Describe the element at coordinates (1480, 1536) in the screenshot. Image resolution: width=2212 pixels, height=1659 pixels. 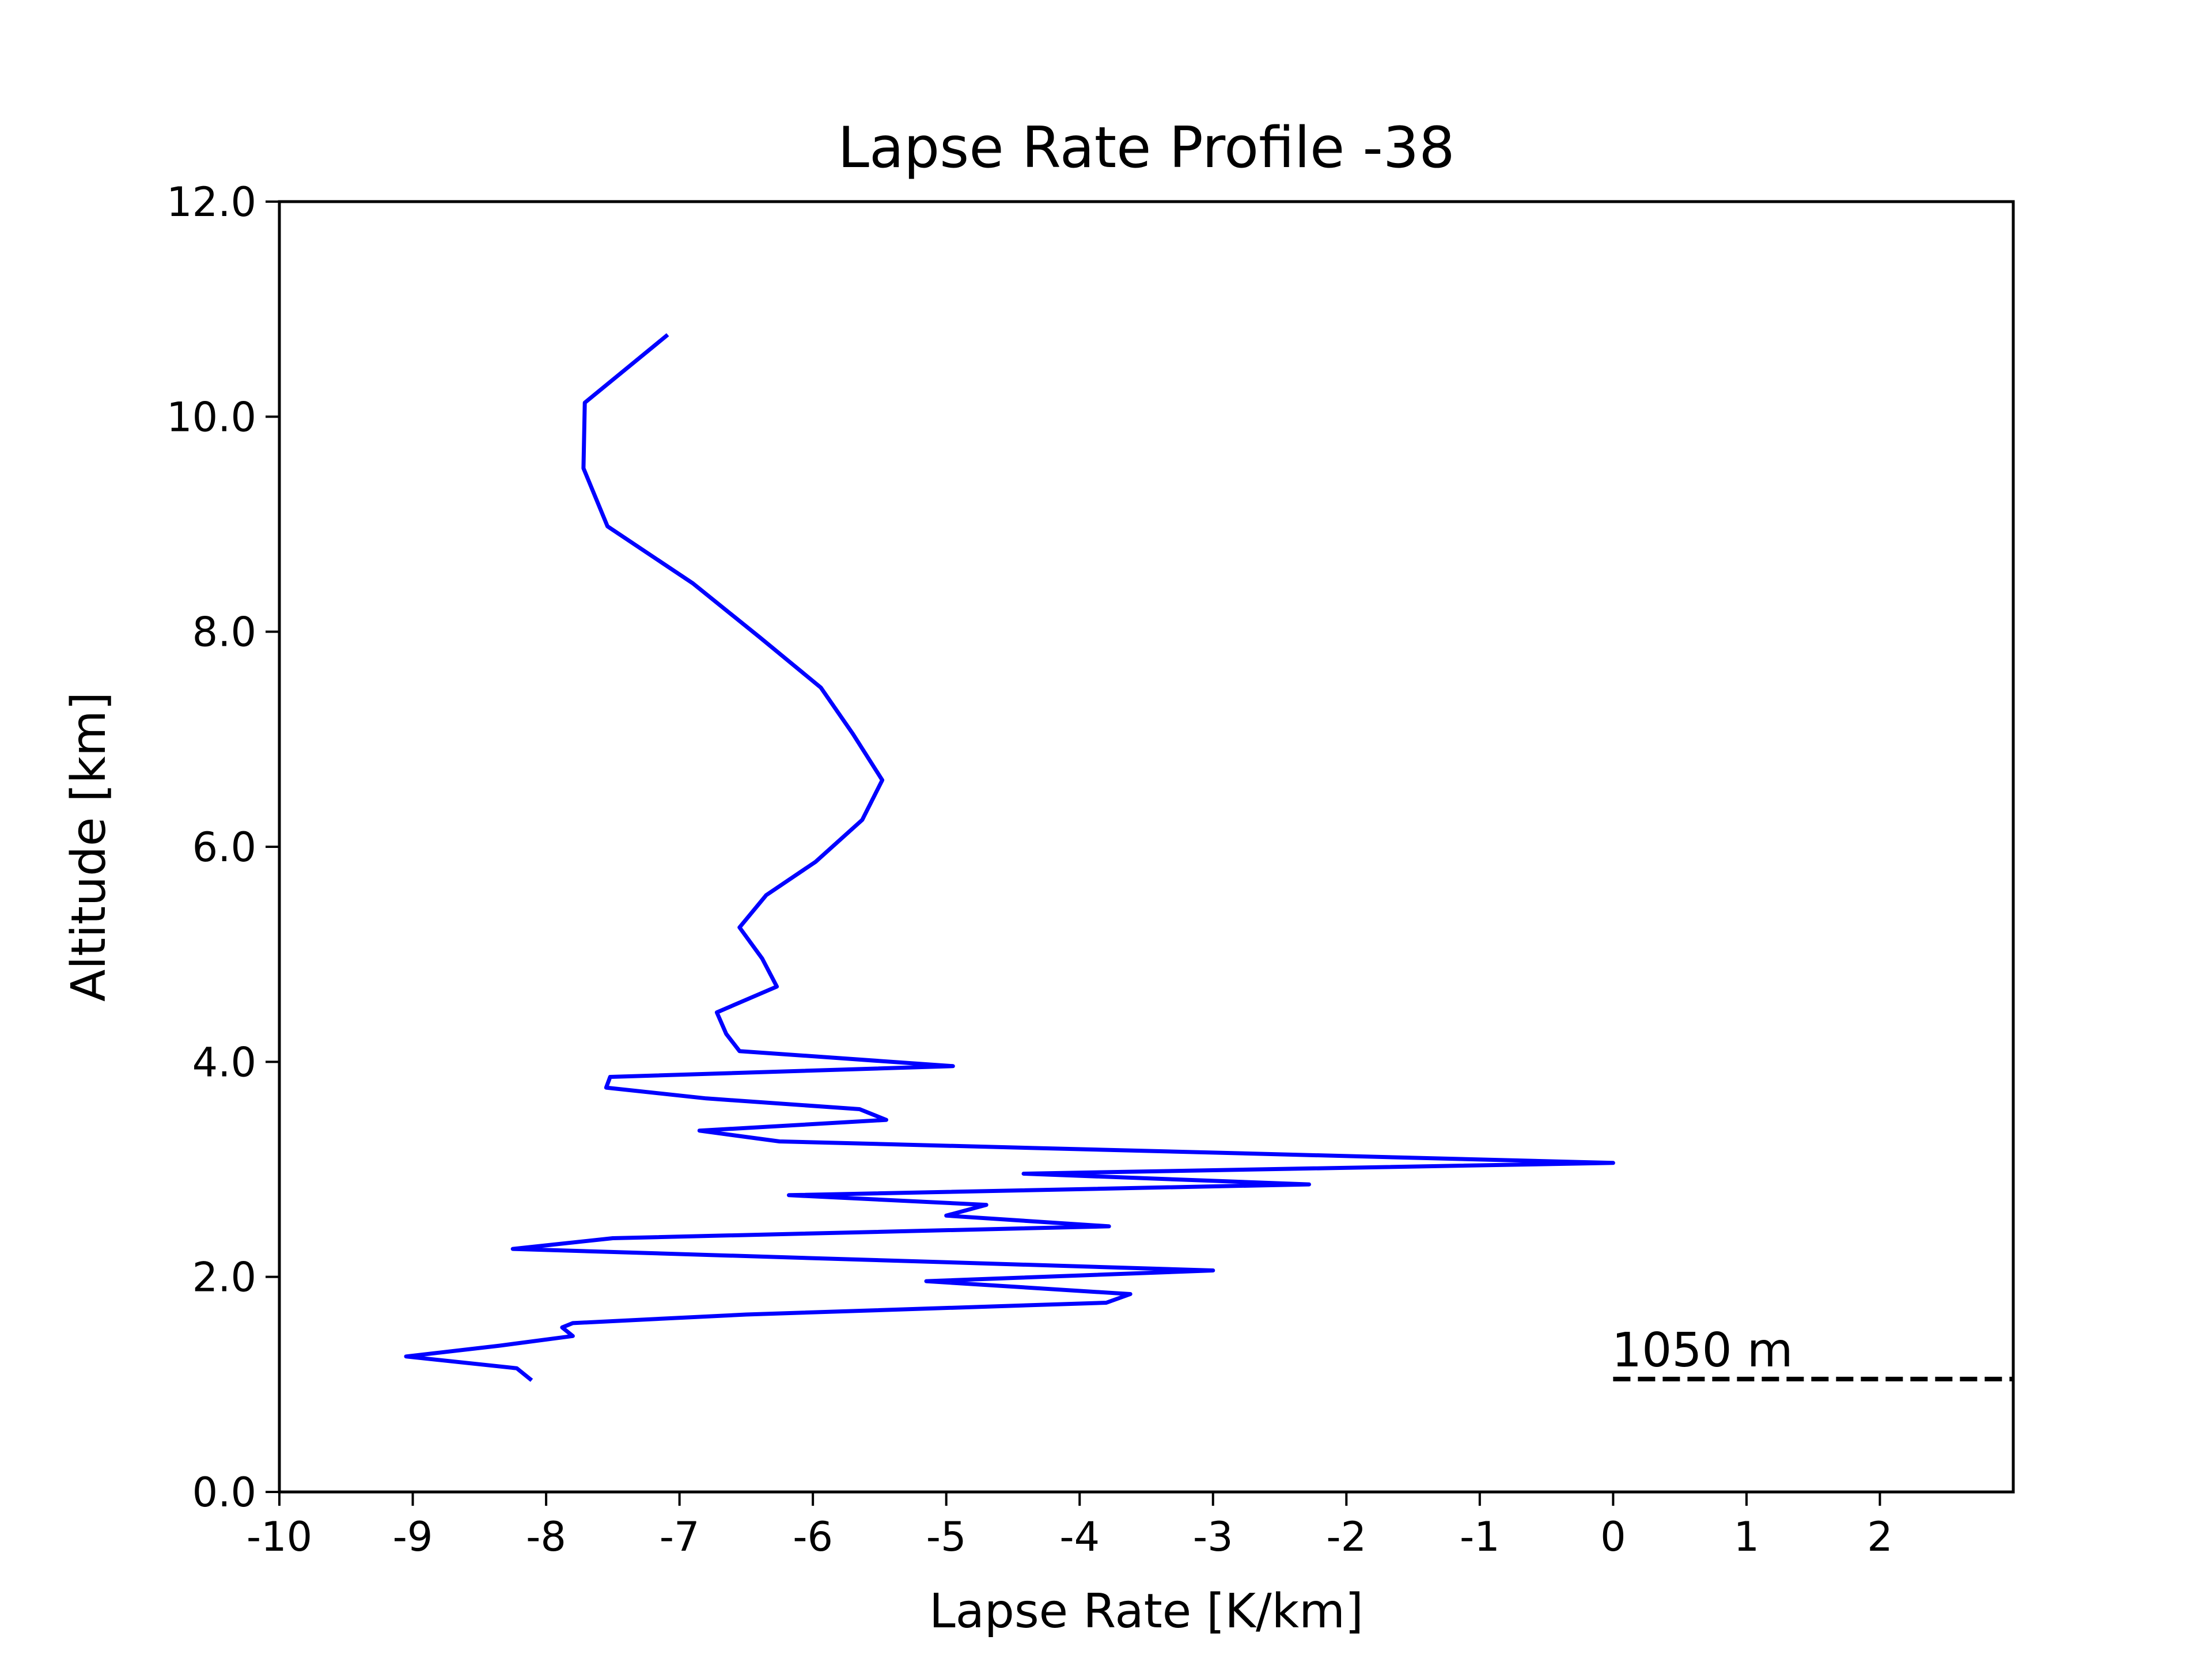
I see `x-tick-label: -1` at that location.